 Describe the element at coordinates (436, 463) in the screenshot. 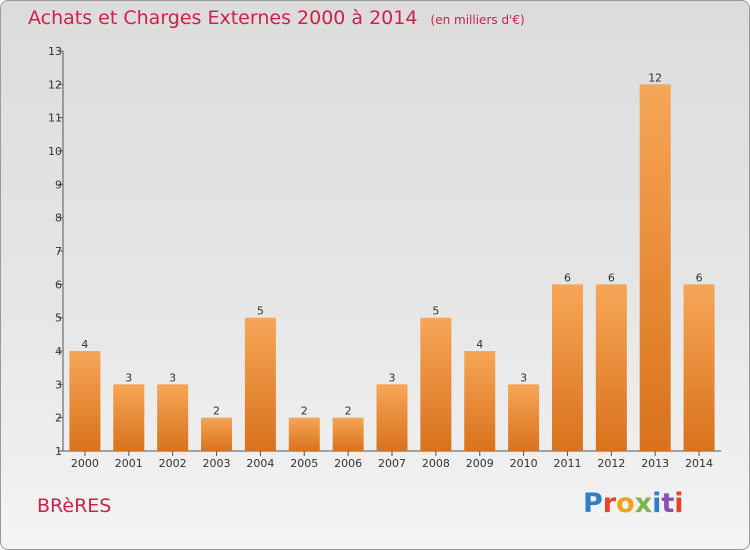

I see `x-tick-label-2008: 2008` at that location.